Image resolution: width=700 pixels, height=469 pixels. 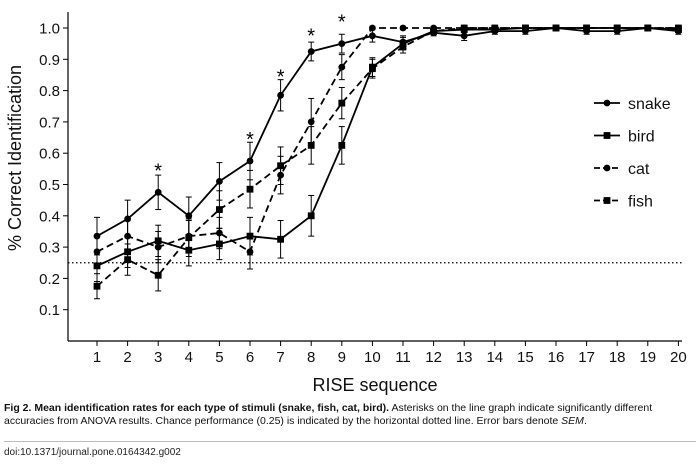 I want to click on caption-figure-label: Fig 2., so click(x=18, y=408).